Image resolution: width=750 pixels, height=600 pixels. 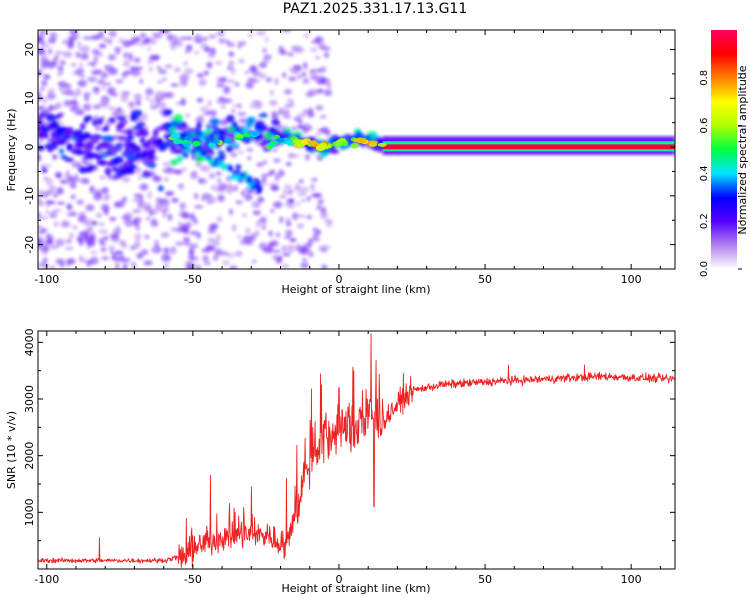 What do you see at coordinates (29, 147) in the screenshot?
I see `spectrogram-ytick-label: 0` at bounding box center [29, 147].